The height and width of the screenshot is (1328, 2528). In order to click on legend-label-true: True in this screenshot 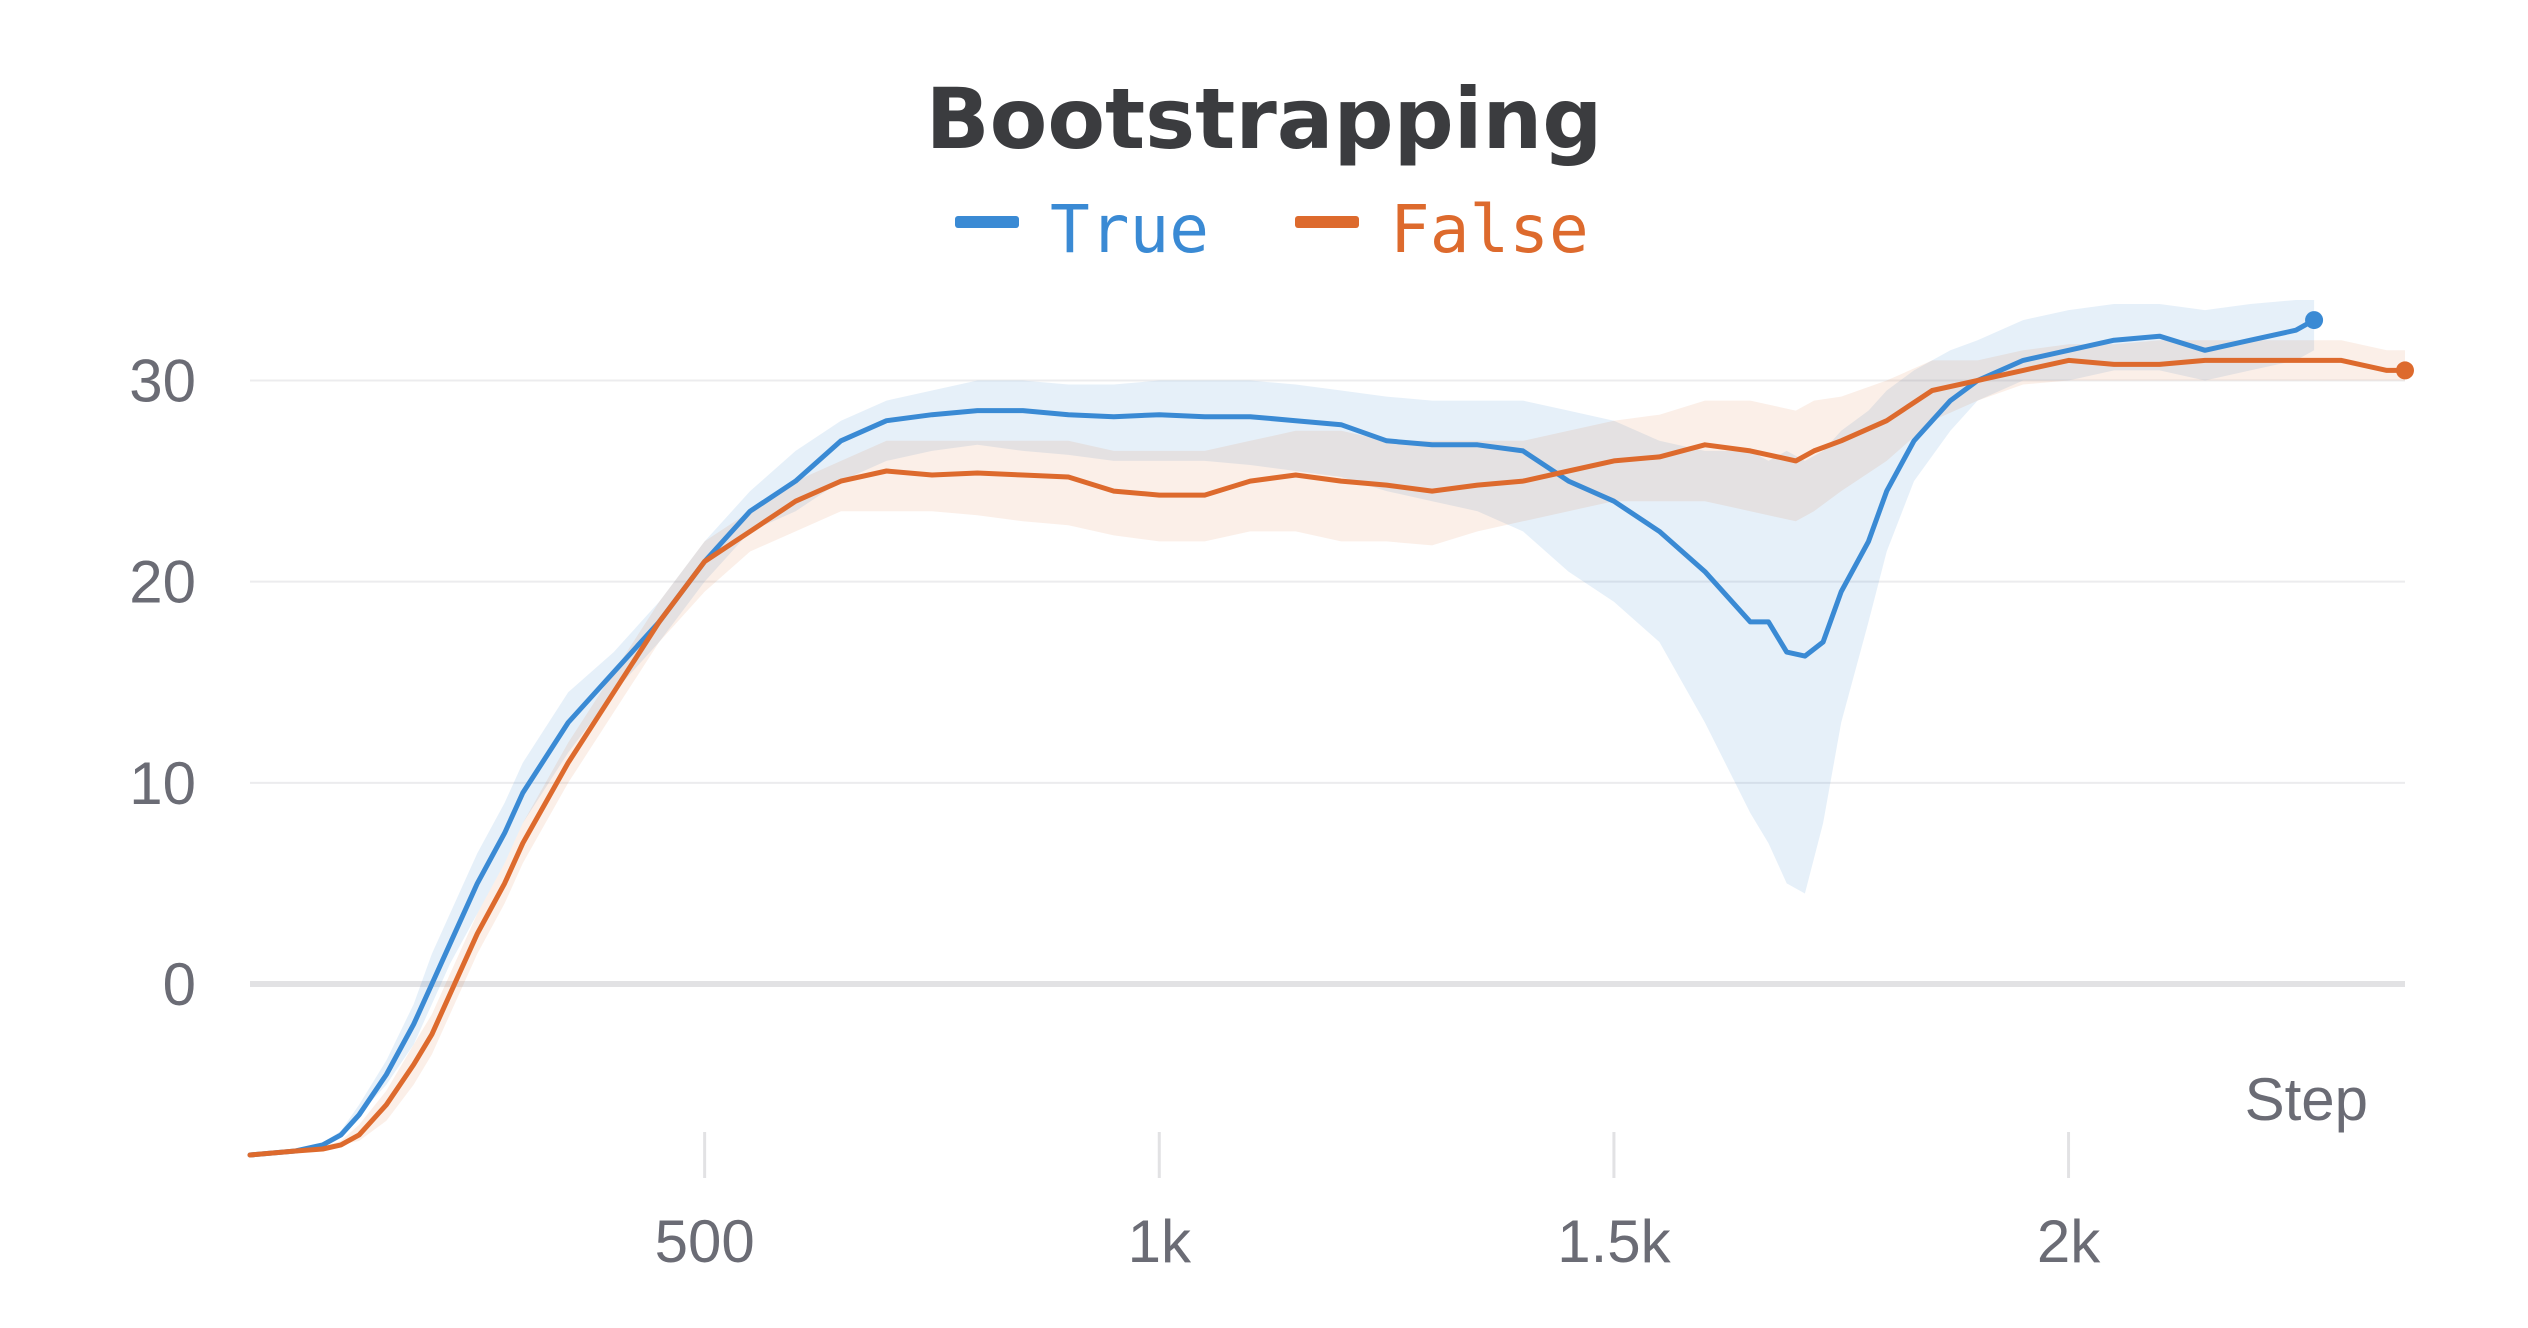, I will do `click(1129, 229)`.